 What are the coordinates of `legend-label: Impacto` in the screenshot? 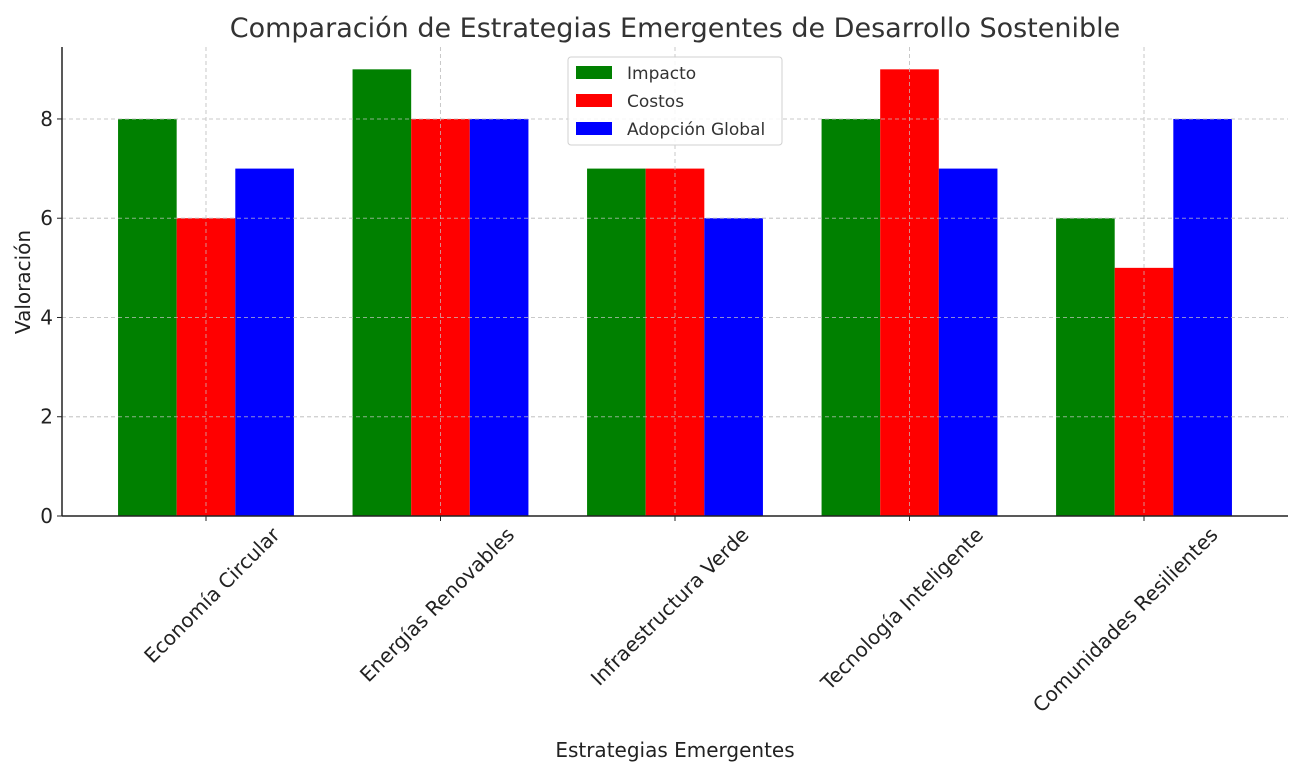 It's located at (661, 74).